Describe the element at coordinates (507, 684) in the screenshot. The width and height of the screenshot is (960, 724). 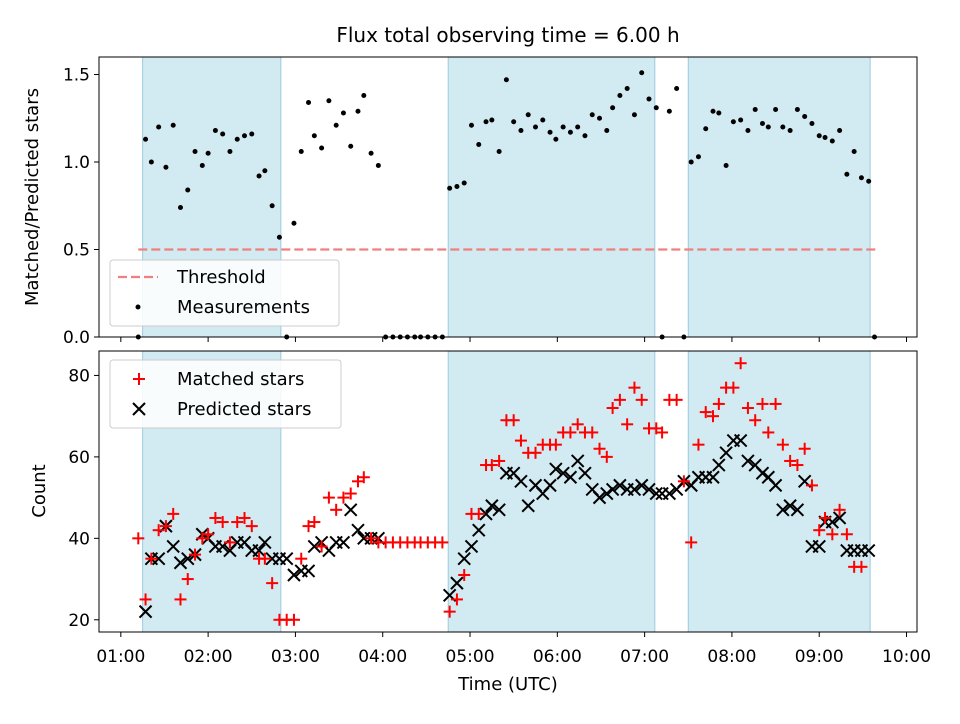
I see `x-axis-label: Time (UTC)` at that location.